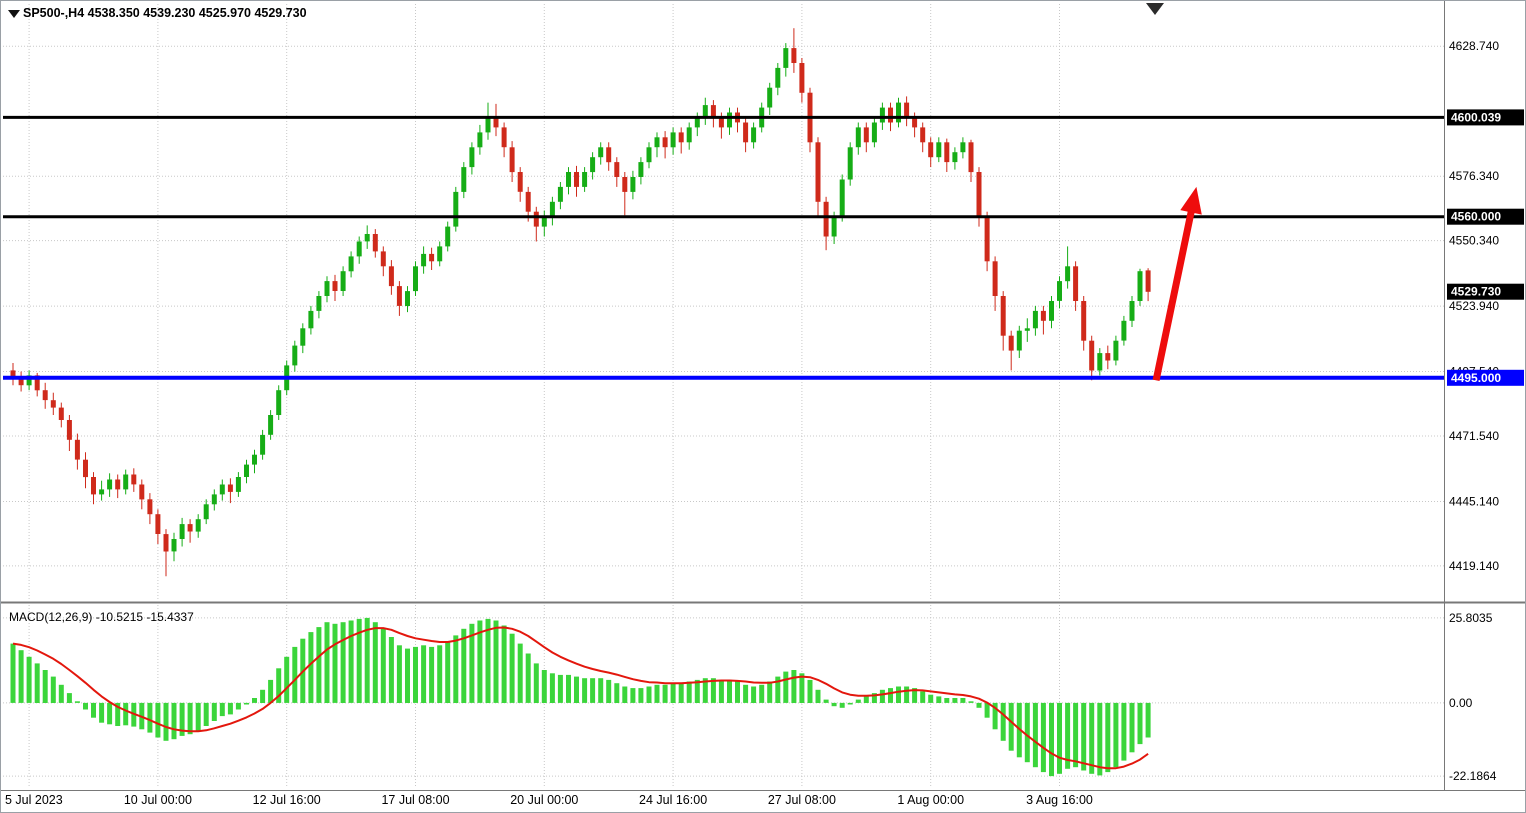  What do you see at coordinates (1177, 284) in the screenshot?
I see `trend-arrow` at bounding box center [1177, 284].